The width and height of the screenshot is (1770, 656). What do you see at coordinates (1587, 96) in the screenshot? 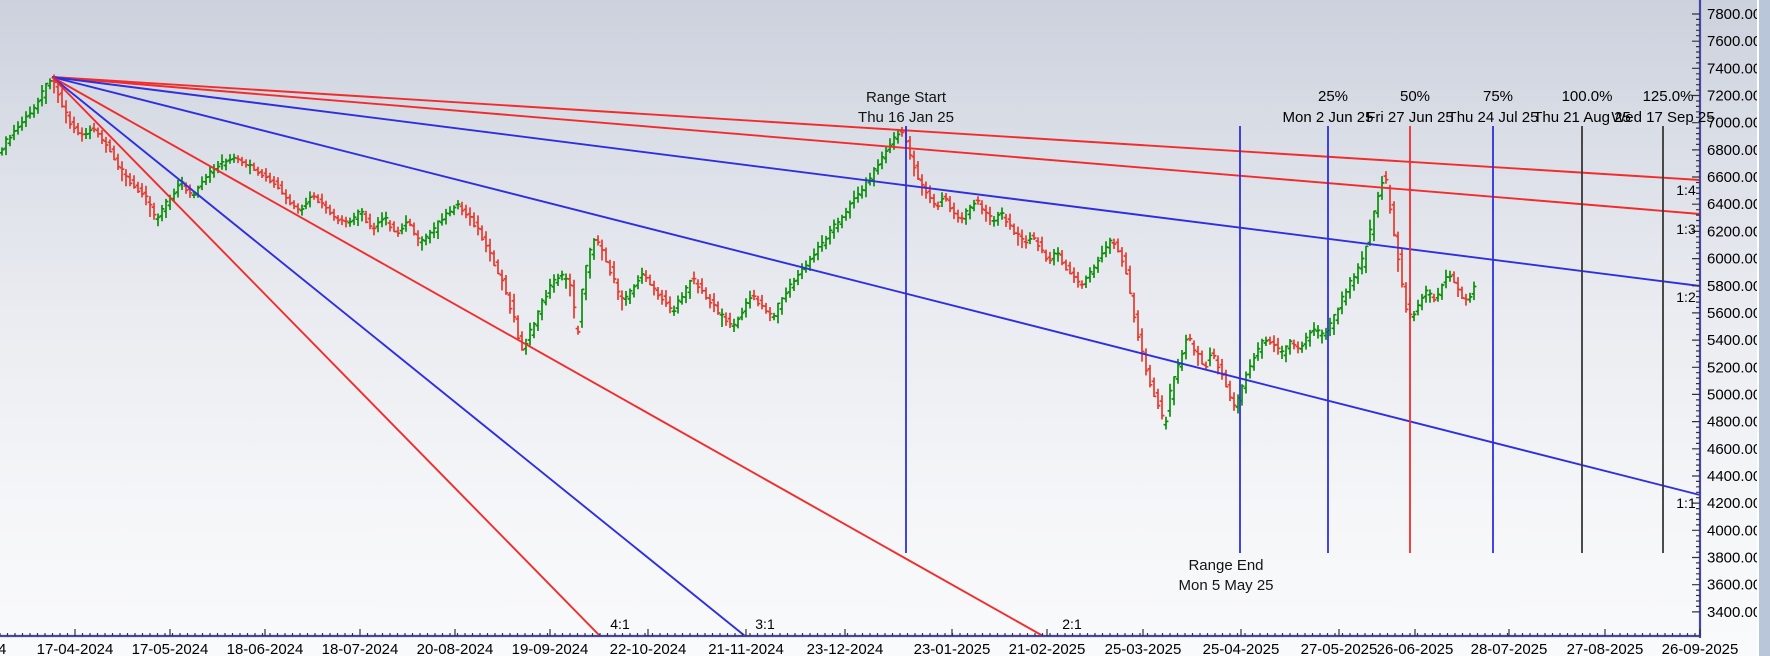
I see `retracement-pct-label: 100.0%` at bounding box center [1587, 96].